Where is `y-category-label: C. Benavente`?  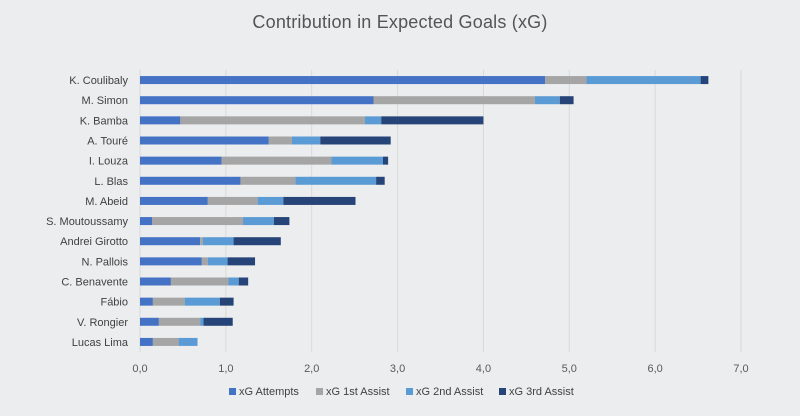 y-category-label: C. Benavente is located at coordinates (94, 283).